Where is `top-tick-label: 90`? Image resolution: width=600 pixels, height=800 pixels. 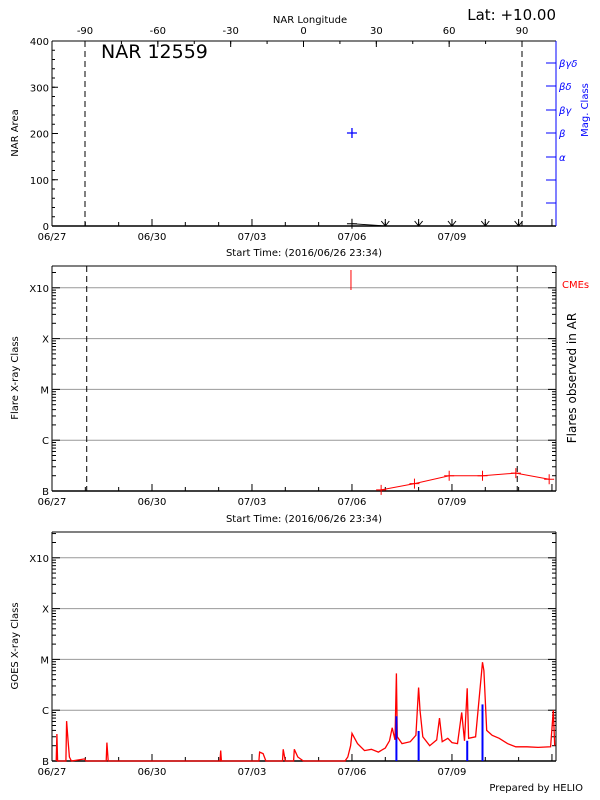 top-tick-label: 90 is located at coordinates (522, 31).